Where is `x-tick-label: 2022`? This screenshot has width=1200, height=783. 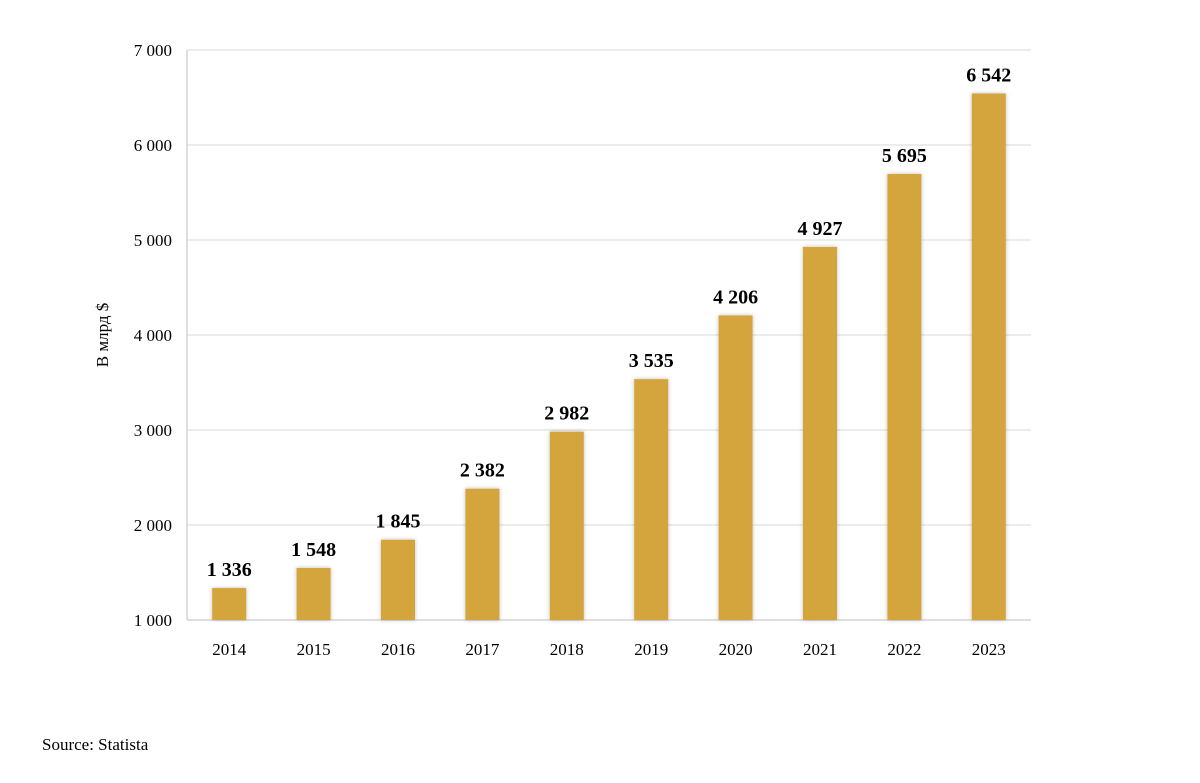 x-tick-label: 2022 is located at coordinates (904, 649).